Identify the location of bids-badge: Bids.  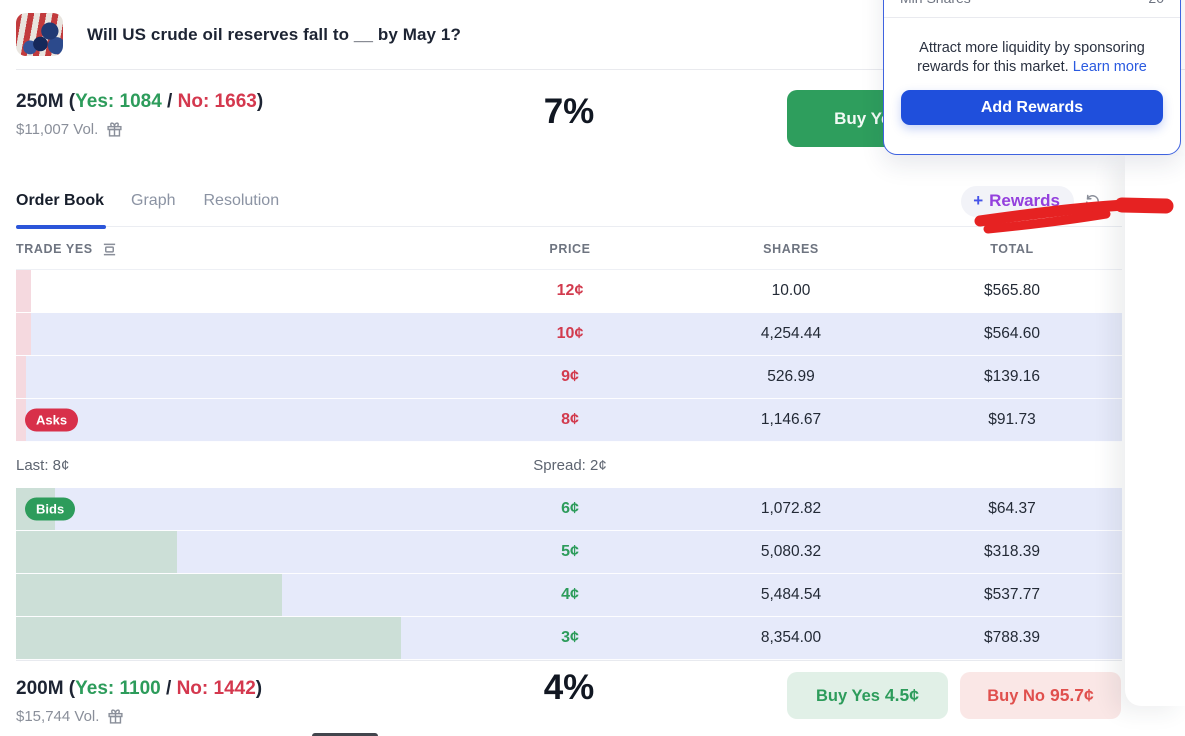
(50, 509).